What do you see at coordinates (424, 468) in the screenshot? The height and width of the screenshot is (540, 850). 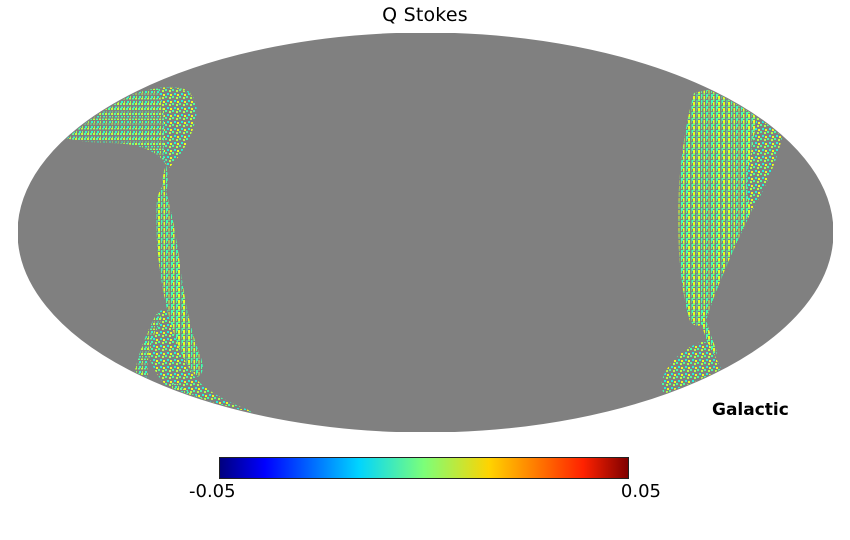 I see `colorbar-gradient` at bounding box center [424, 468].